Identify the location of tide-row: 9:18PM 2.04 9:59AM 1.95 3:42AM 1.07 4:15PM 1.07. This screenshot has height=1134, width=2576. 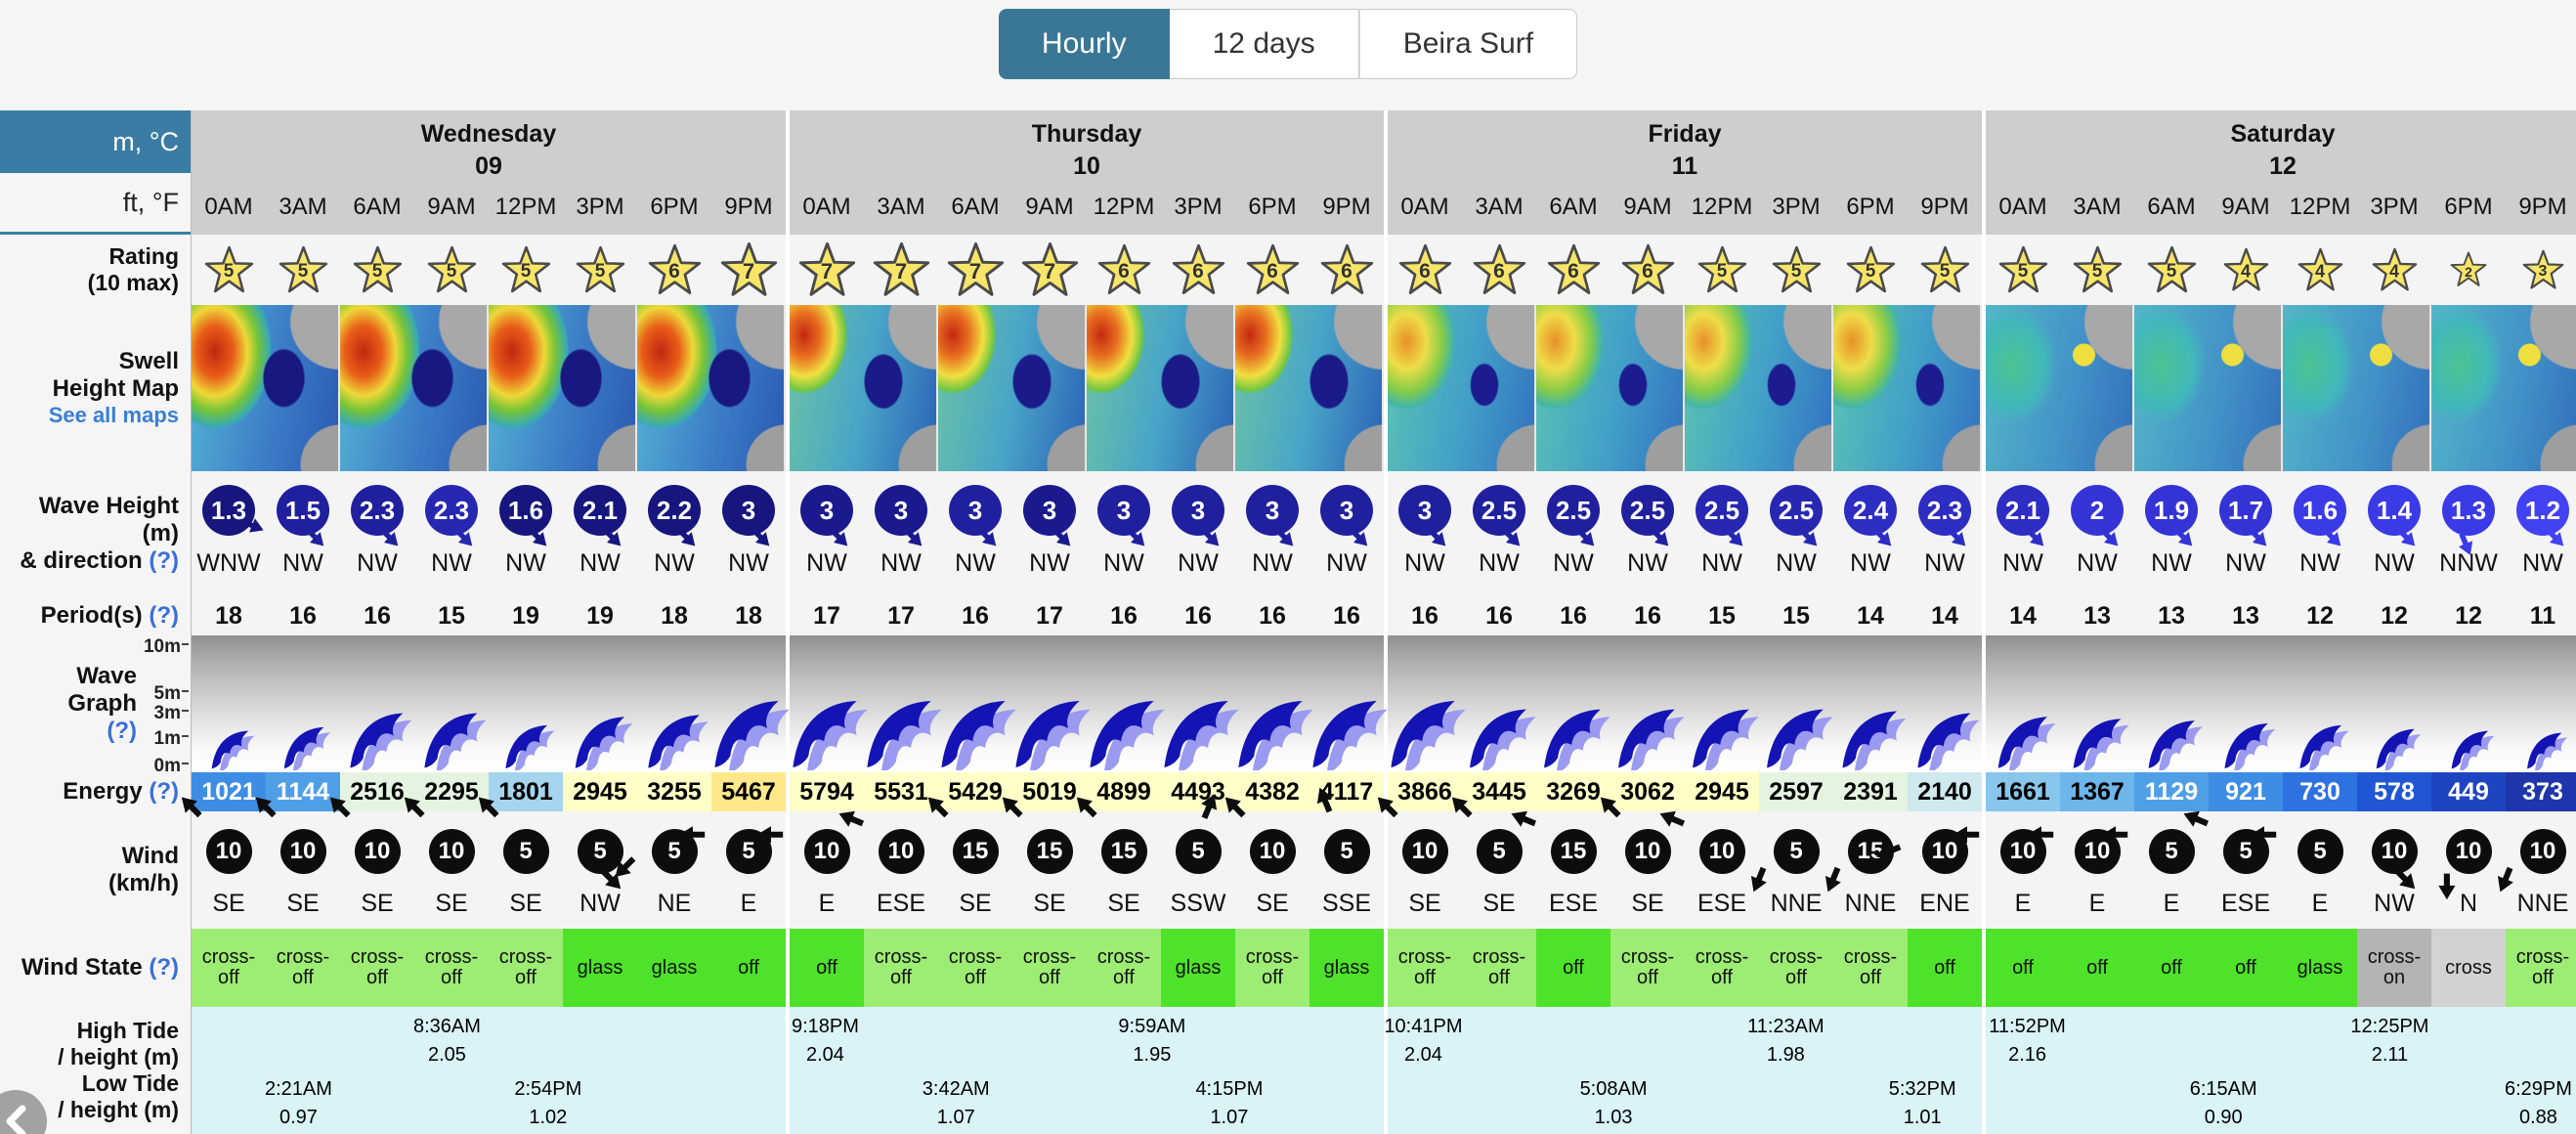
(1087, 1070).